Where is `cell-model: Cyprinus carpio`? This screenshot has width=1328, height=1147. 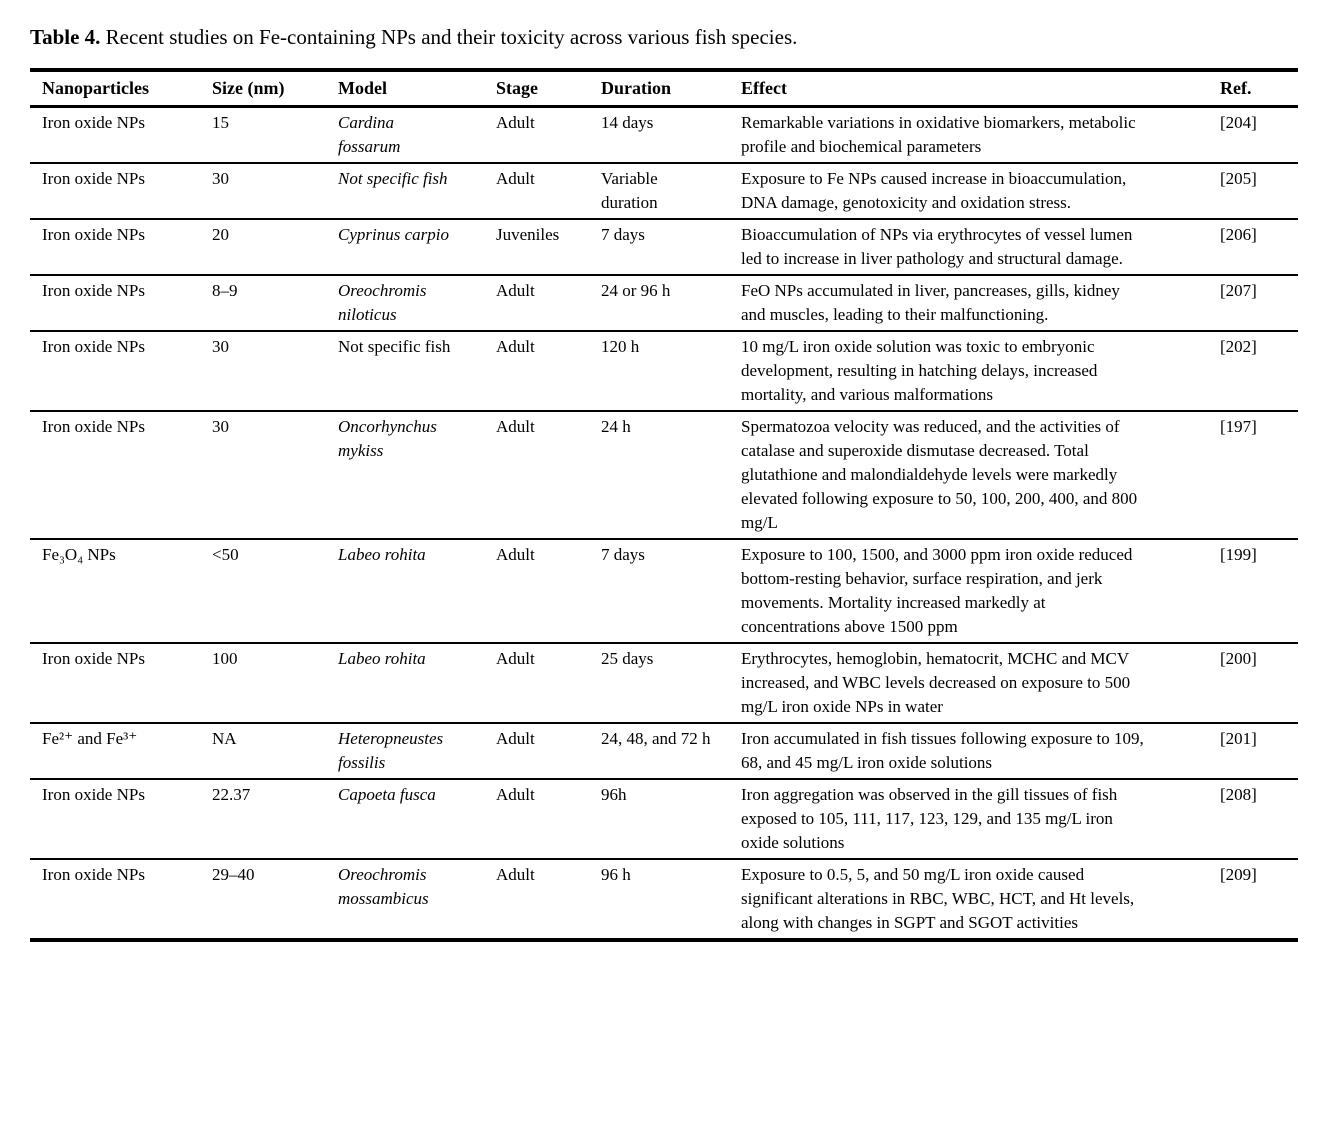
cell-model: Cyprinus carpio is located at coordinates (417, 247).